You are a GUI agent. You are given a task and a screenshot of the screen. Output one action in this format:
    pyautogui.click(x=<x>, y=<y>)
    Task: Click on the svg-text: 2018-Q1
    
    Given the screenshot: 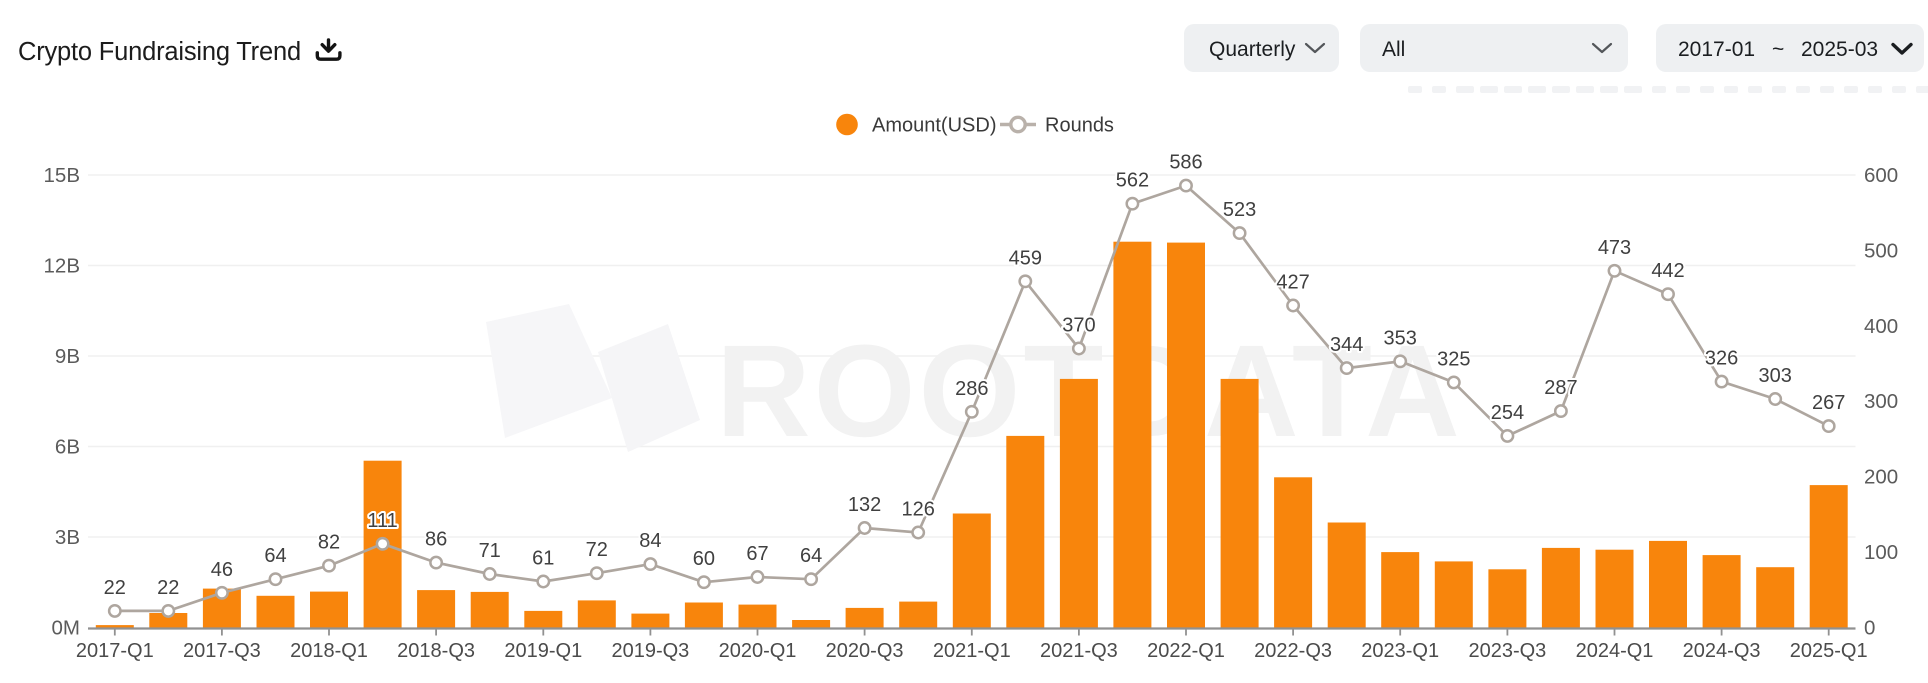 What is the action you would take?
    pyautogui.click(x=329, y=651)
    